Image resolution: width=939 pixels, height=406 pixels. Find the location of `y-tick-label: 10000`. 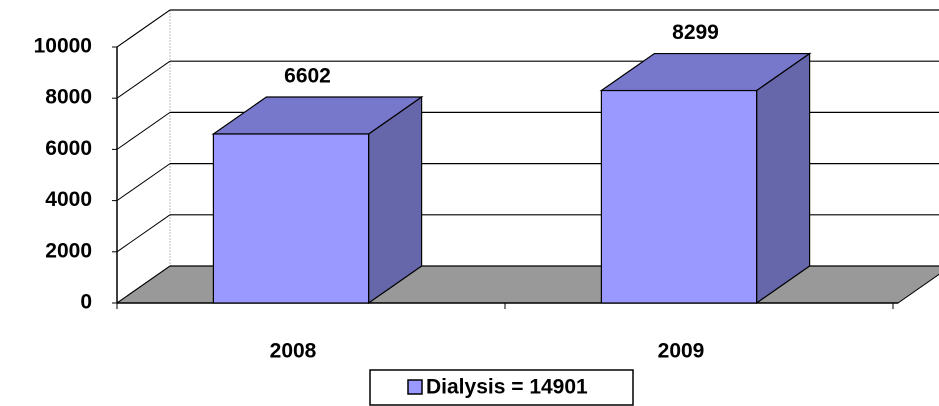

y-tick-label: 10000 is located at coordinates (63, 46).